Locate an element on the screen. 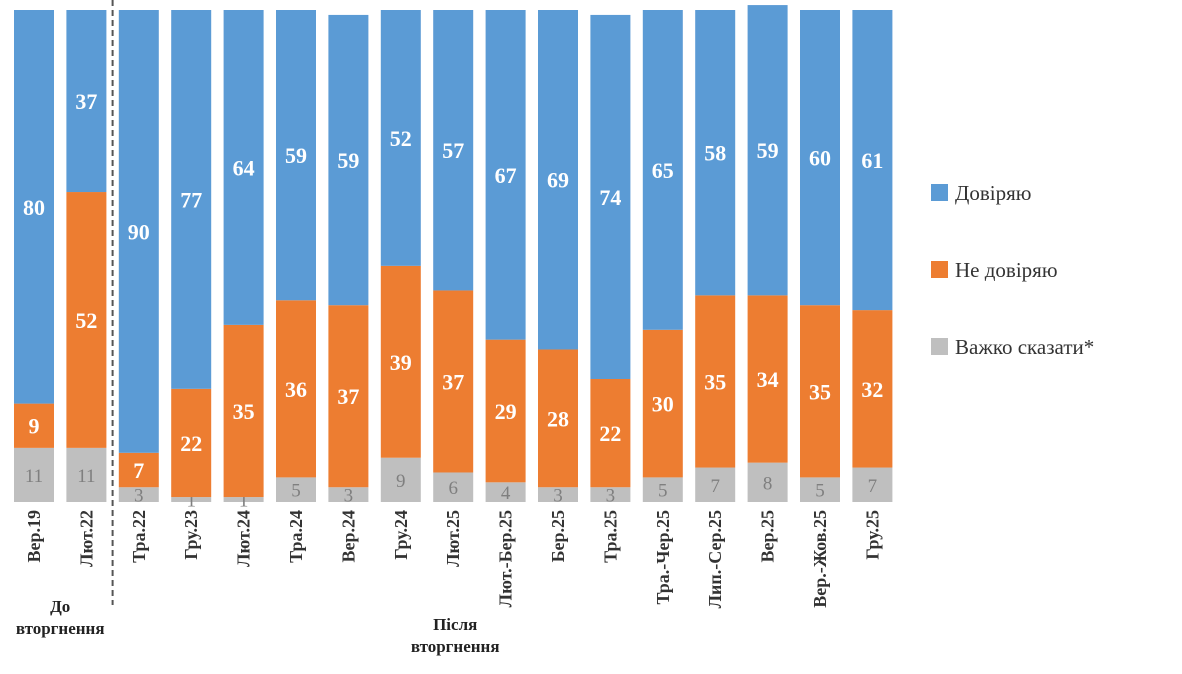  data-label-не-довіряю: 34 is located at coordinates (768, 379).